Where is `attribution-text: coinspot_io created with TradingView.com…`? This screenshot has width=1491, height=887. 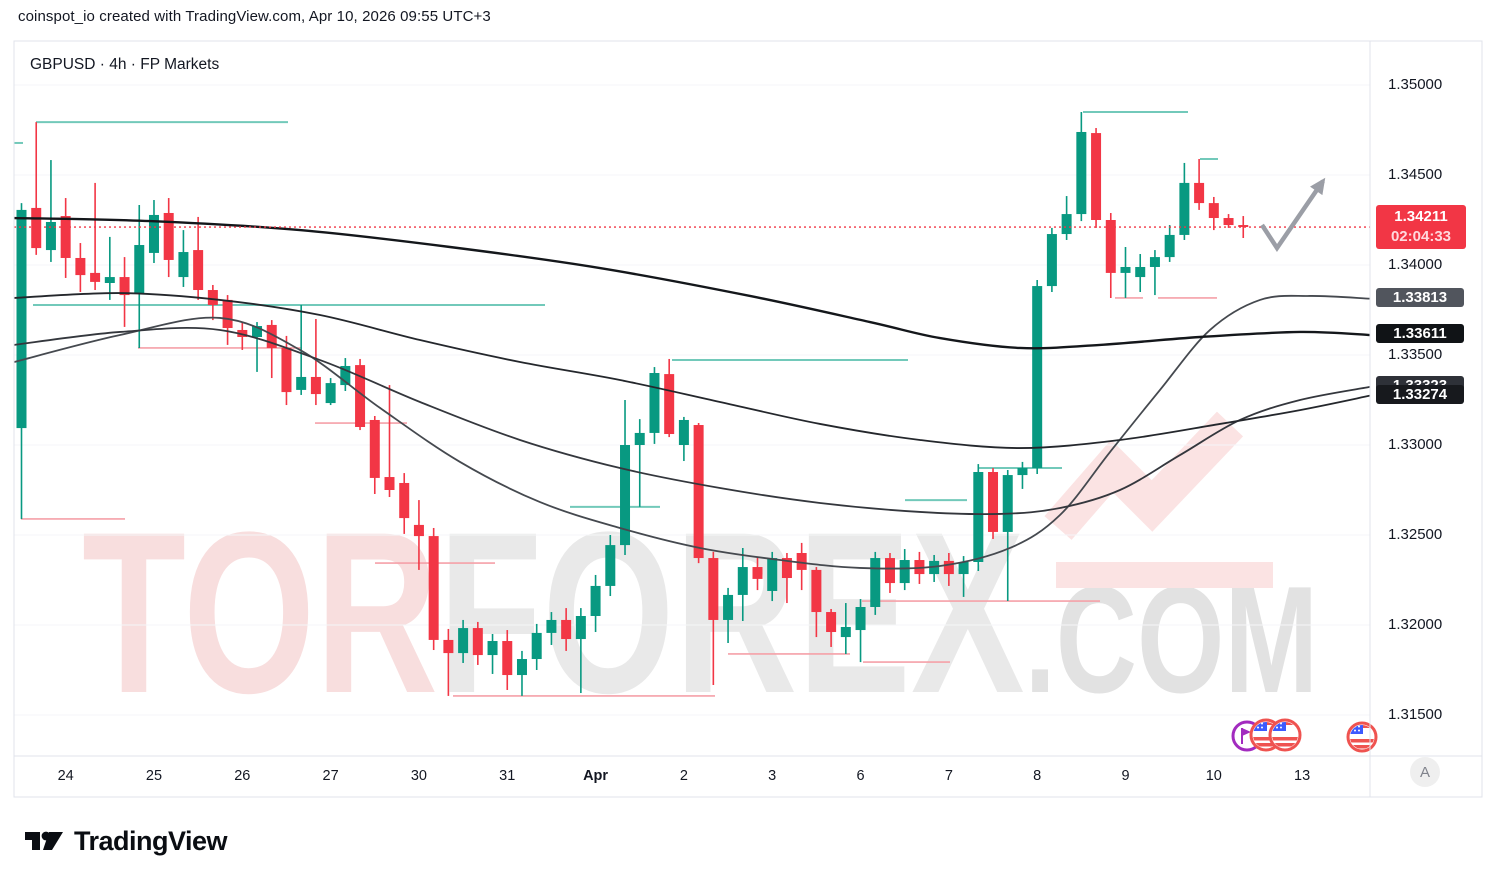 attribution-text: coinspot_io created with TradingView.com… is located at coordinates (254, 16).